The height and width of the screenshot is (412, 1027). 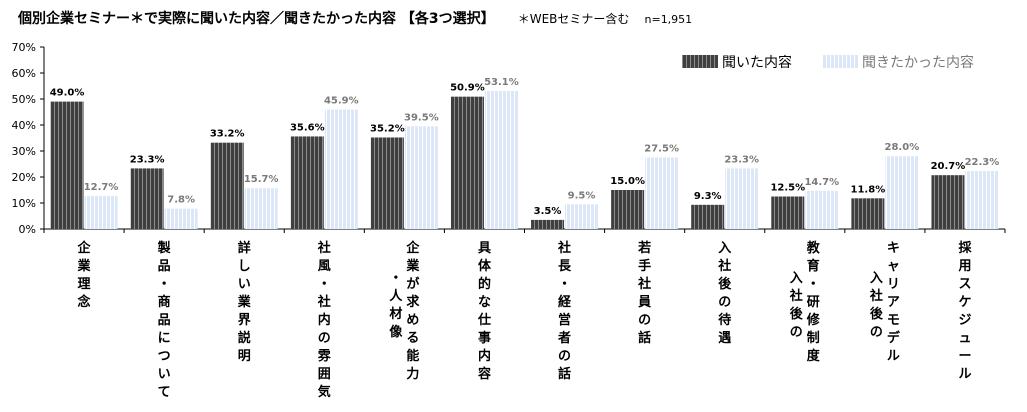 I want to click on legend-swatch-wanted, so click(x=840, y=61).